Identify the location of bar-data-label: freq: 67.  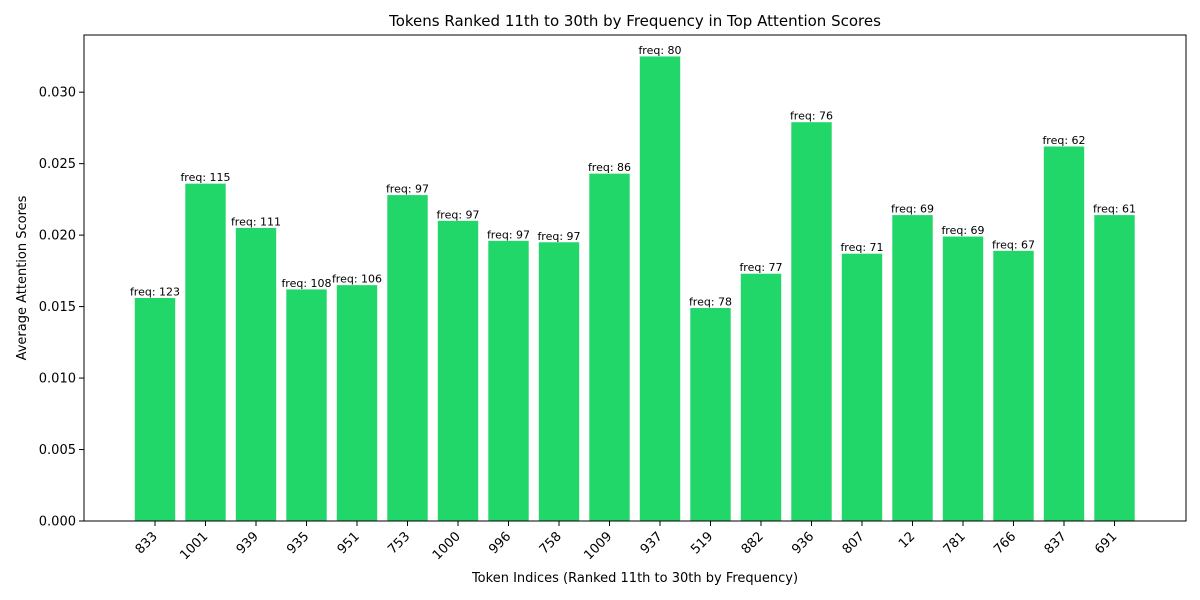
(1013, 244).